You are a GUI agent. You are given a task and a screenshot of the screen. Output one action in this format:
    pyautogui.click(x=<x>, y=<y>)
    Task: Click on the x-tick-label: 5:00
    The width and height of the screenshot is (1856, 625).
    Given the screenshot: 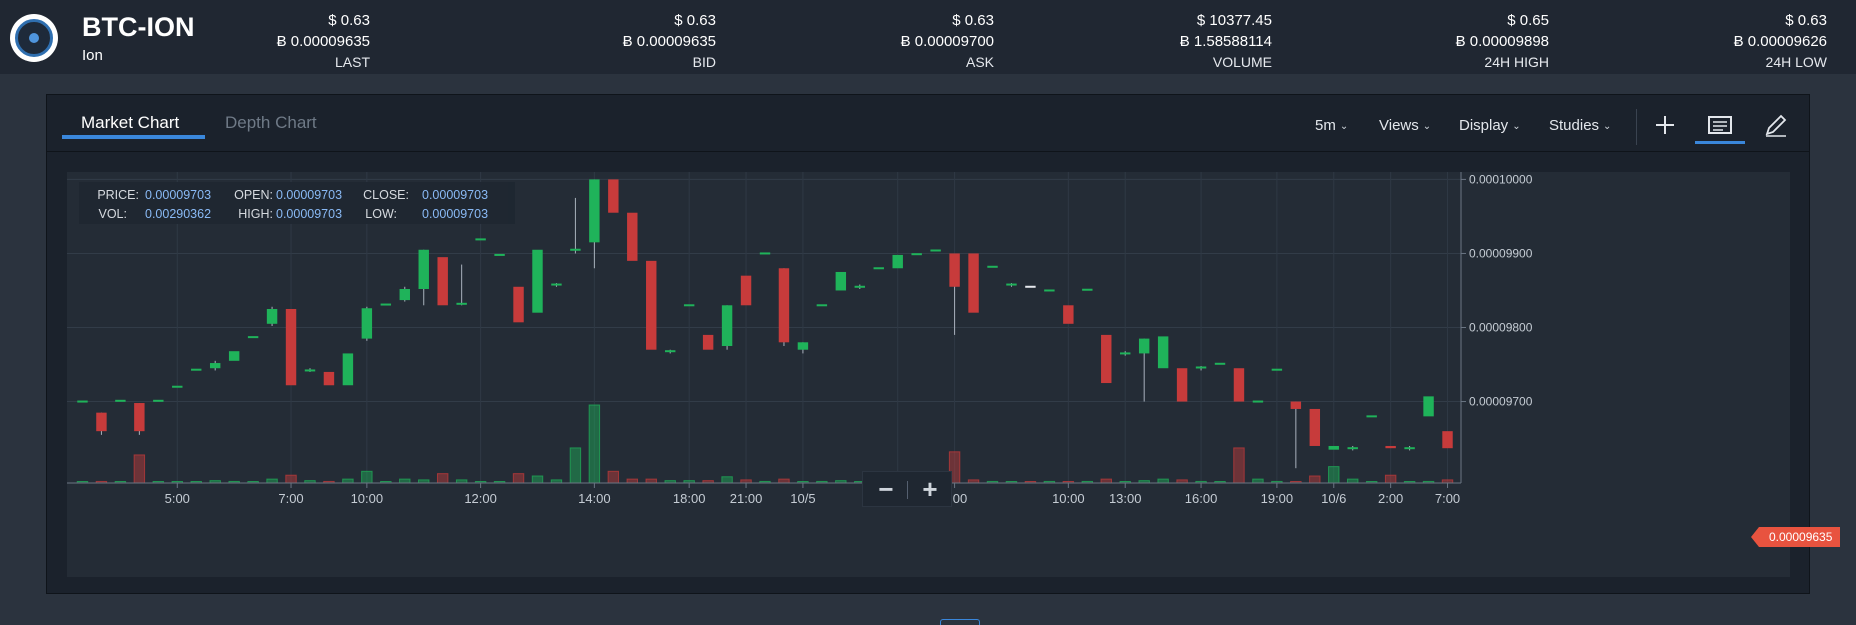 What is the action you would take?
    pyautogui.click(x=177, y=498)
    